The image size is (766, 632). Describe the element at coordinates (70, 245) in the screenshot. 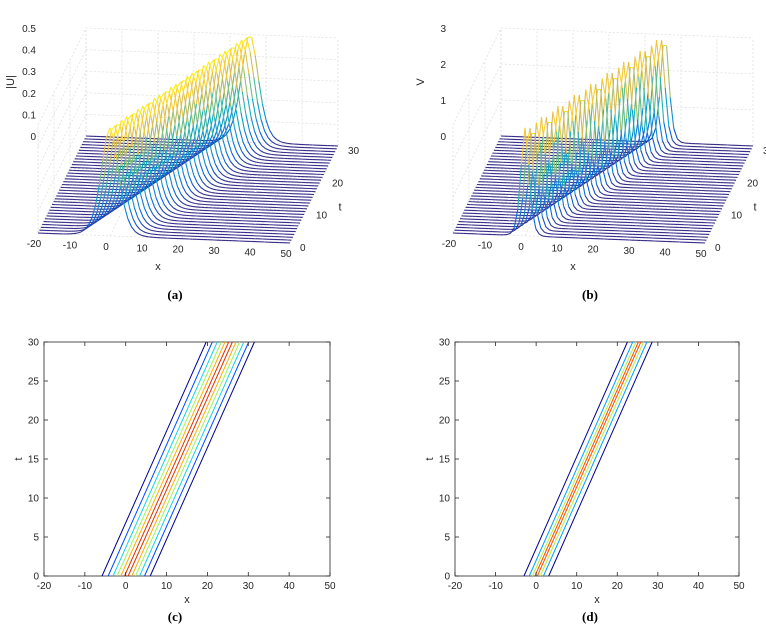

I see `x-tick-label: -10` at that location.